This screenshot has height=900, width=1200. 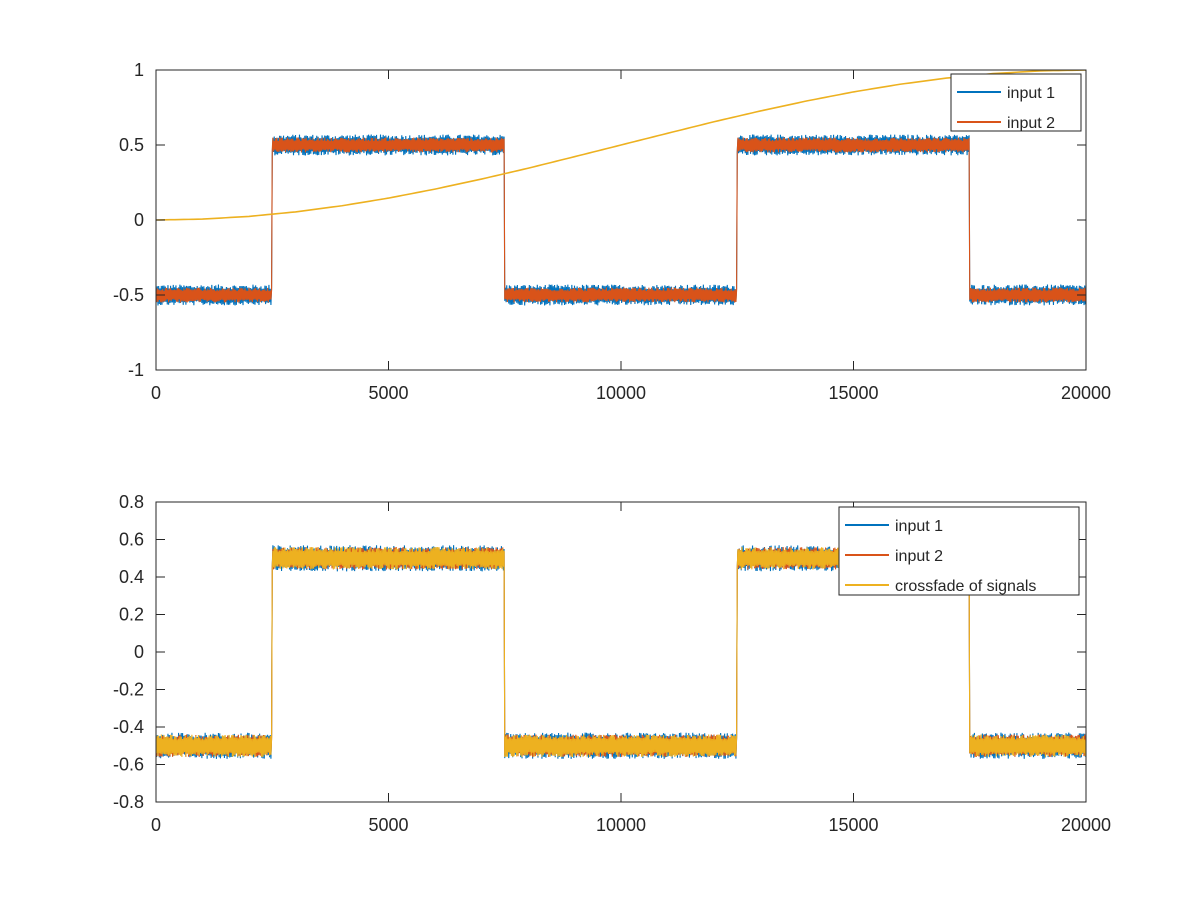 What do you see at coordinates (131, 577) in the screenshot?
I see `y-tick-label: 0.4` at bounding box center [131, 577].